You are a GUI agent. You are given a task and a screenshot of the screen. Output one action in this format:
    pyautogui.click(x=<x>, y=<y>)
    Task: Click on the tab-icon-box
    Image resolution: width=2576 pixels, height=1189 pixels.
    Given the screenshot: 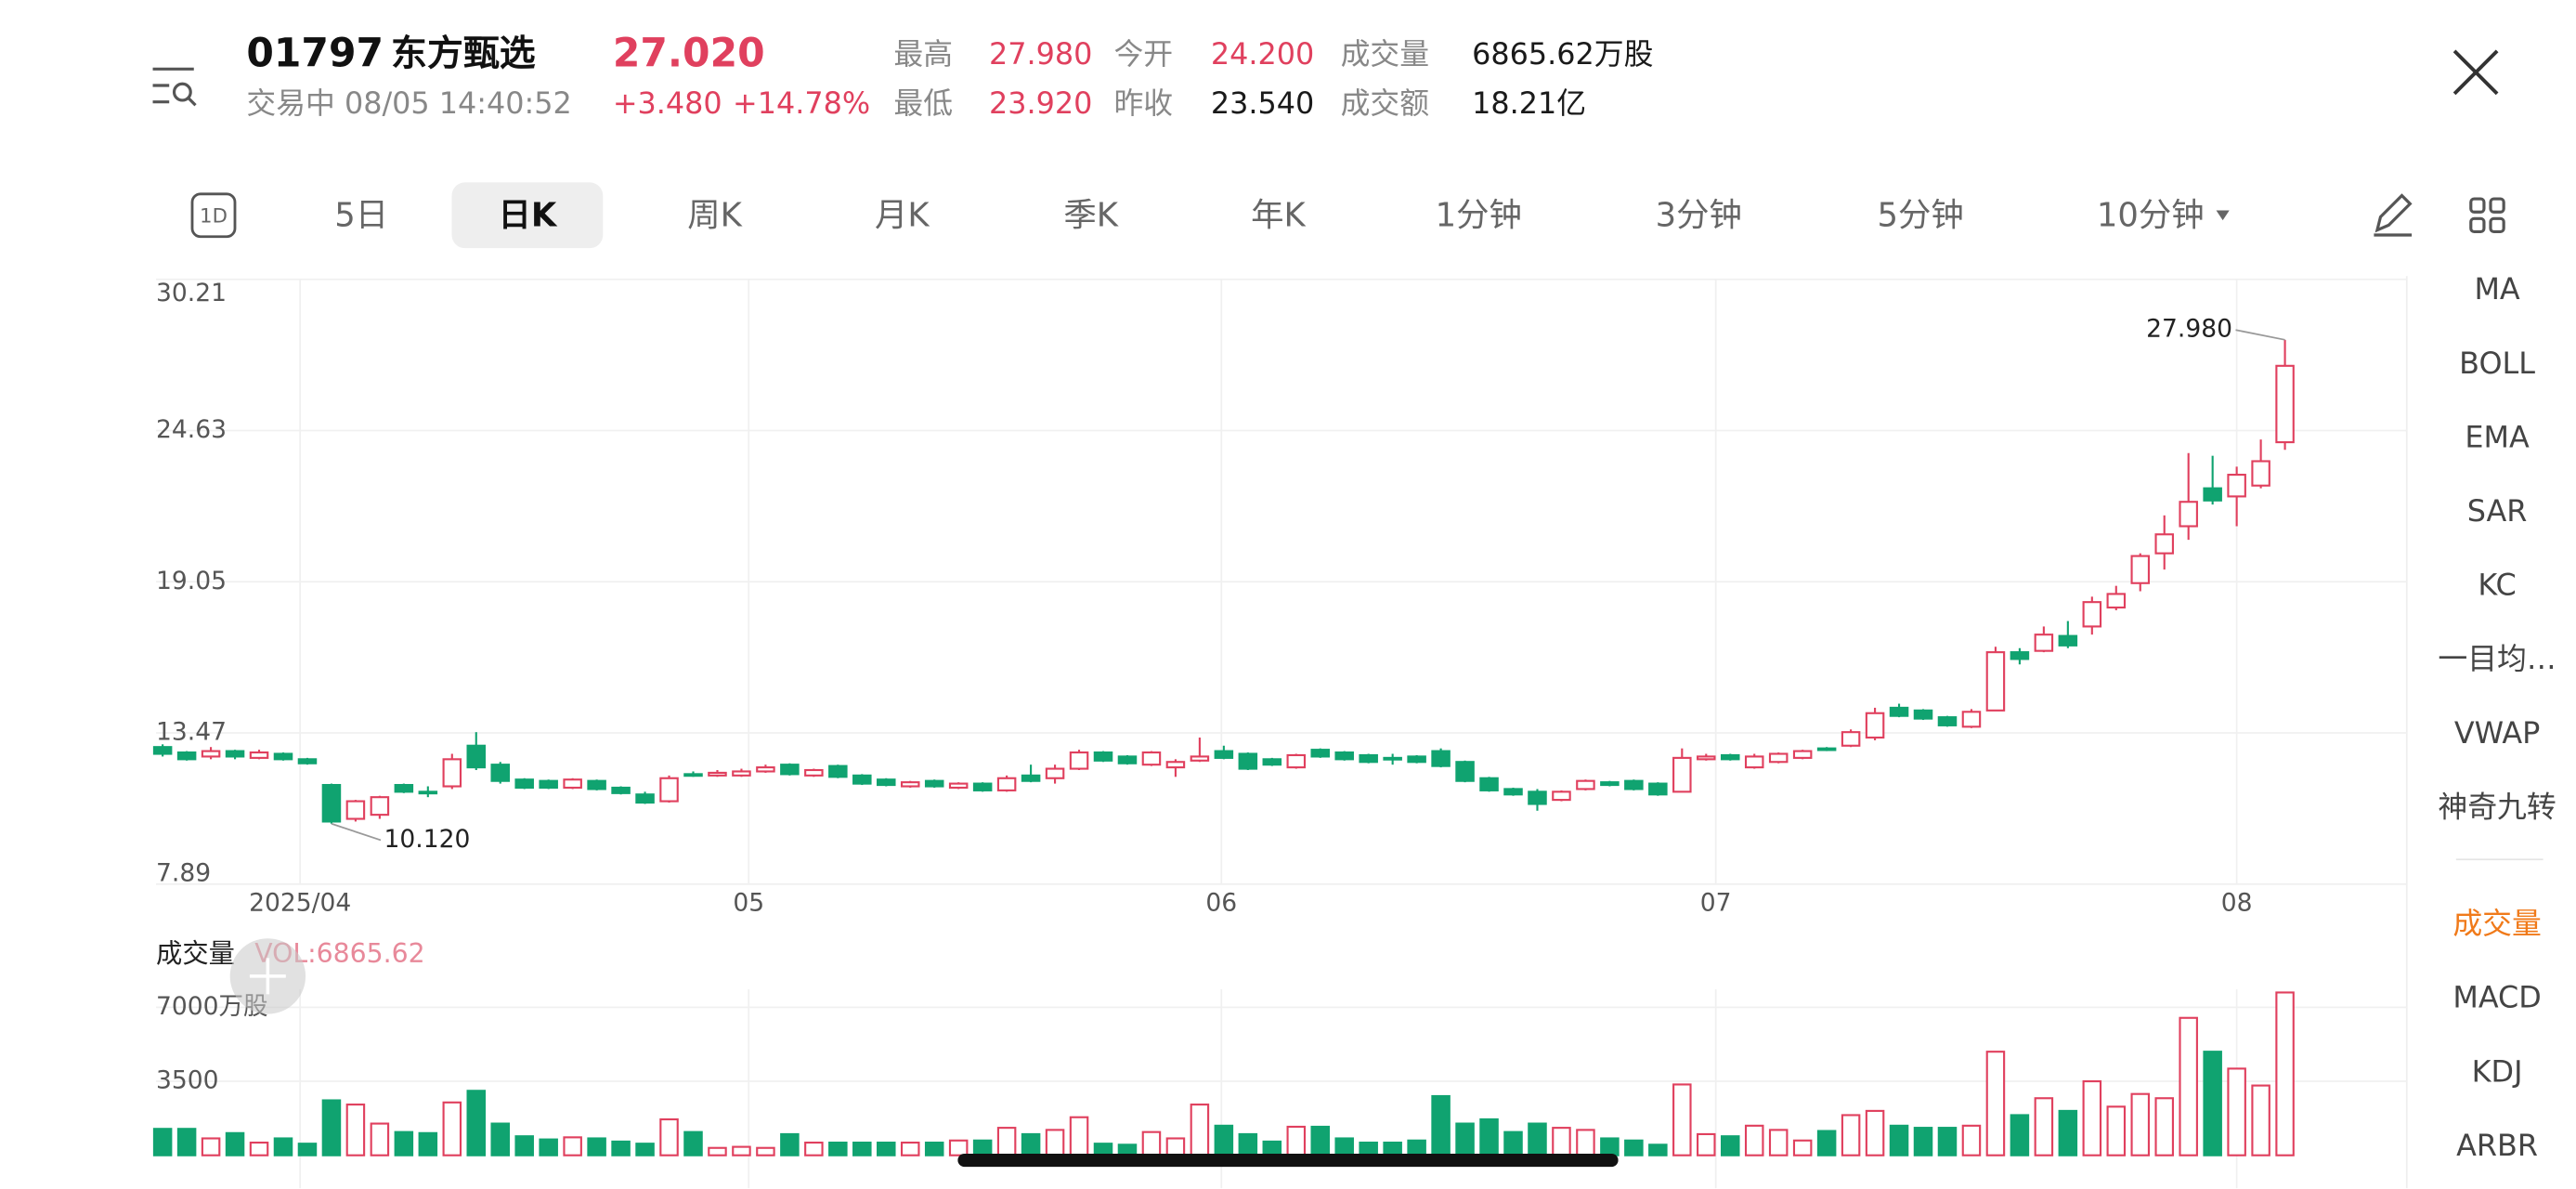 What is the action you would take?
    pyautogui.click(x=213, y=215)
    